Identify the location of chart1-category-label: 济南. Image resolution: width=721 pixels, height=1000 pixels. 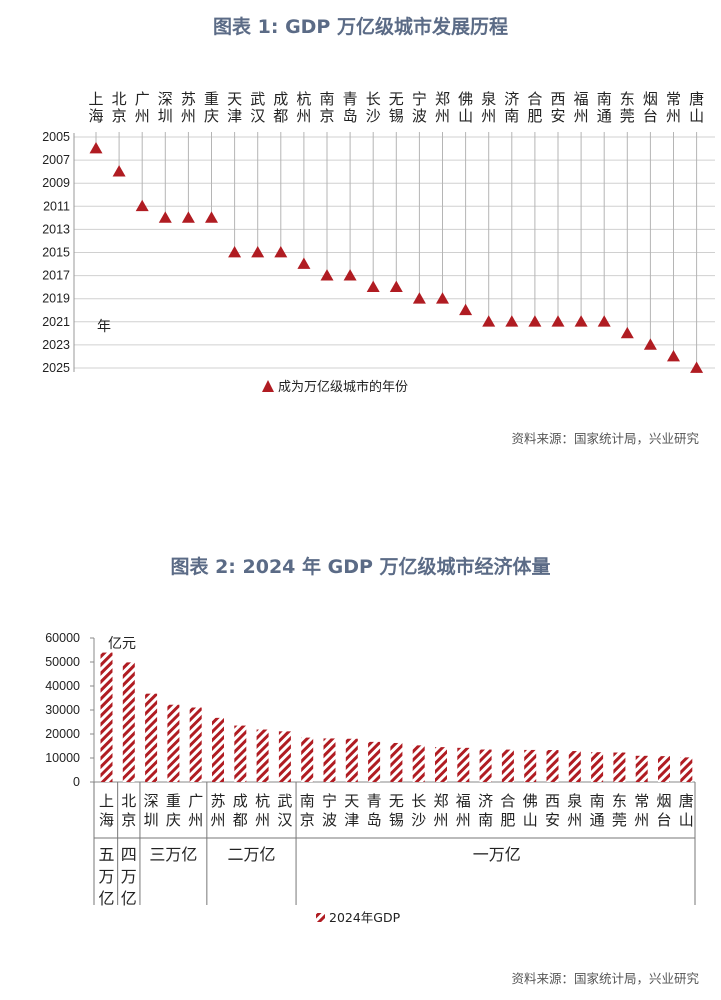
(511, 107).